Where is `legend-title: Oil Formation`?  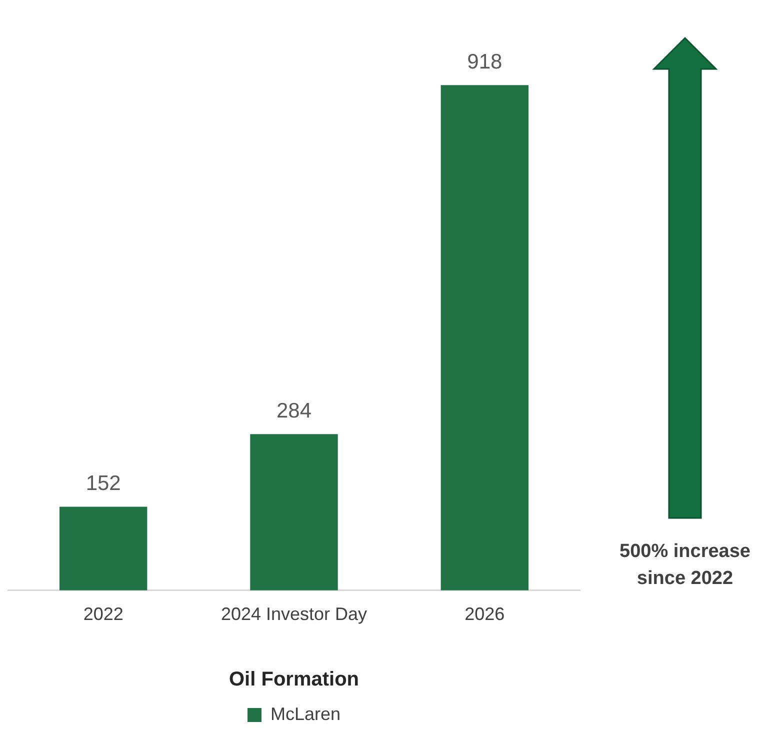 legend-title: Oil Formation is located at coordinates (294, 679).